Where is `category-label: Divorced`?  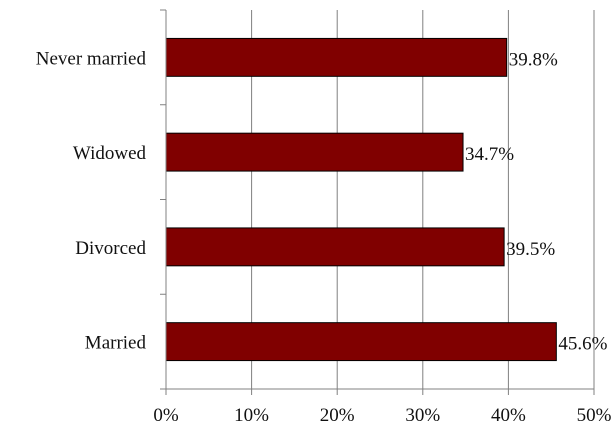
category-label: Divorced is located at coordinates (110, 248).